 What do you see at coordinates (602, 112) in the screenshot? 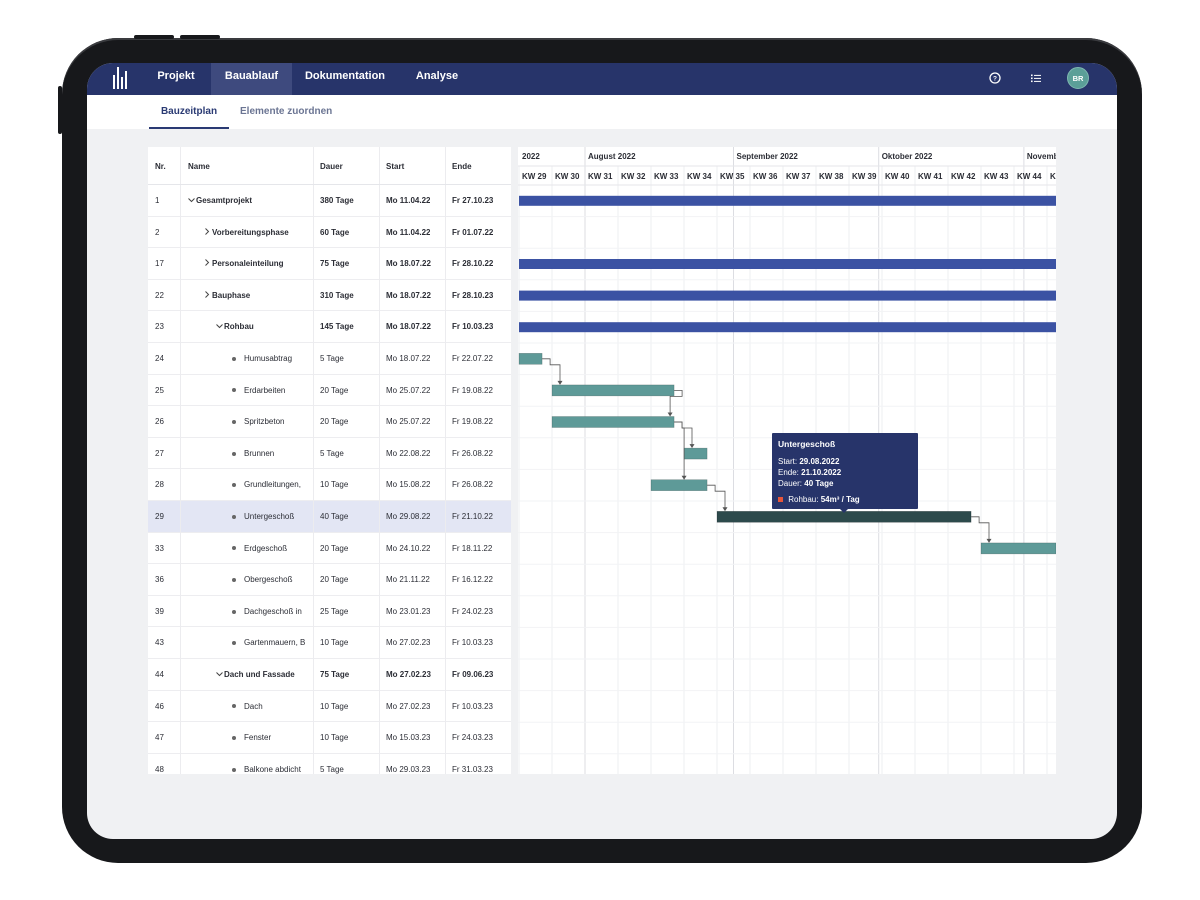
I see `sub-navigation: Bauzeitplan Elemente zuordnen` at bounding box center [602, 112].